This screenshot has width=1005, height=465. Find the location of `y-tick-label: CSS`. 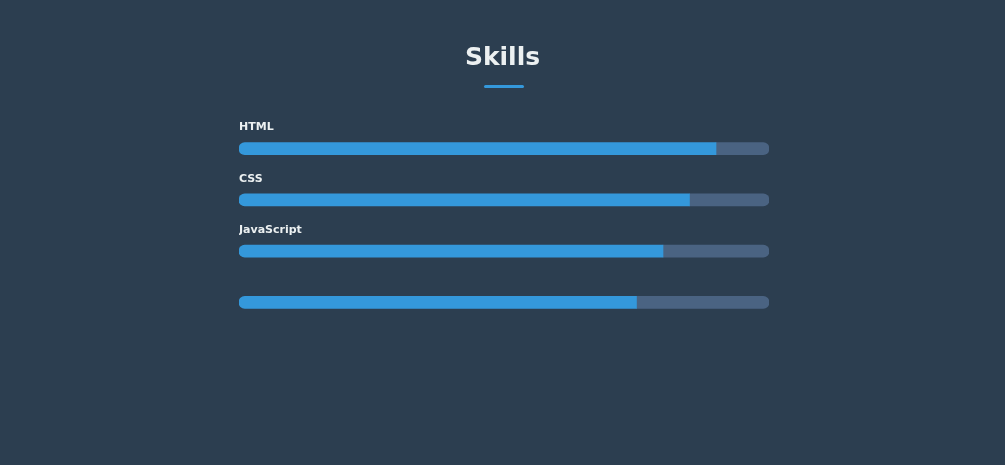

y-tick-label: CSS is located at coordinates (251, 178).